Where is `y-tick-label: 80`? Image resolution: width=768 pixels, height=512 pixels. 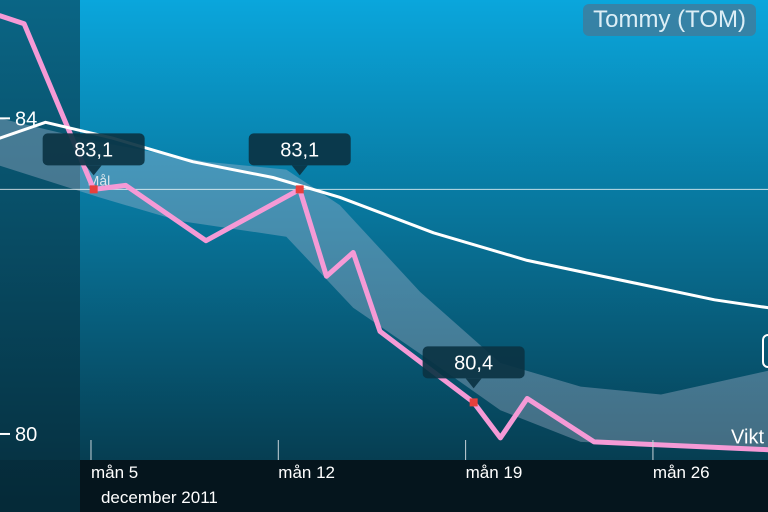
y-tick-label: 80 is located at coordinates (26, 435).